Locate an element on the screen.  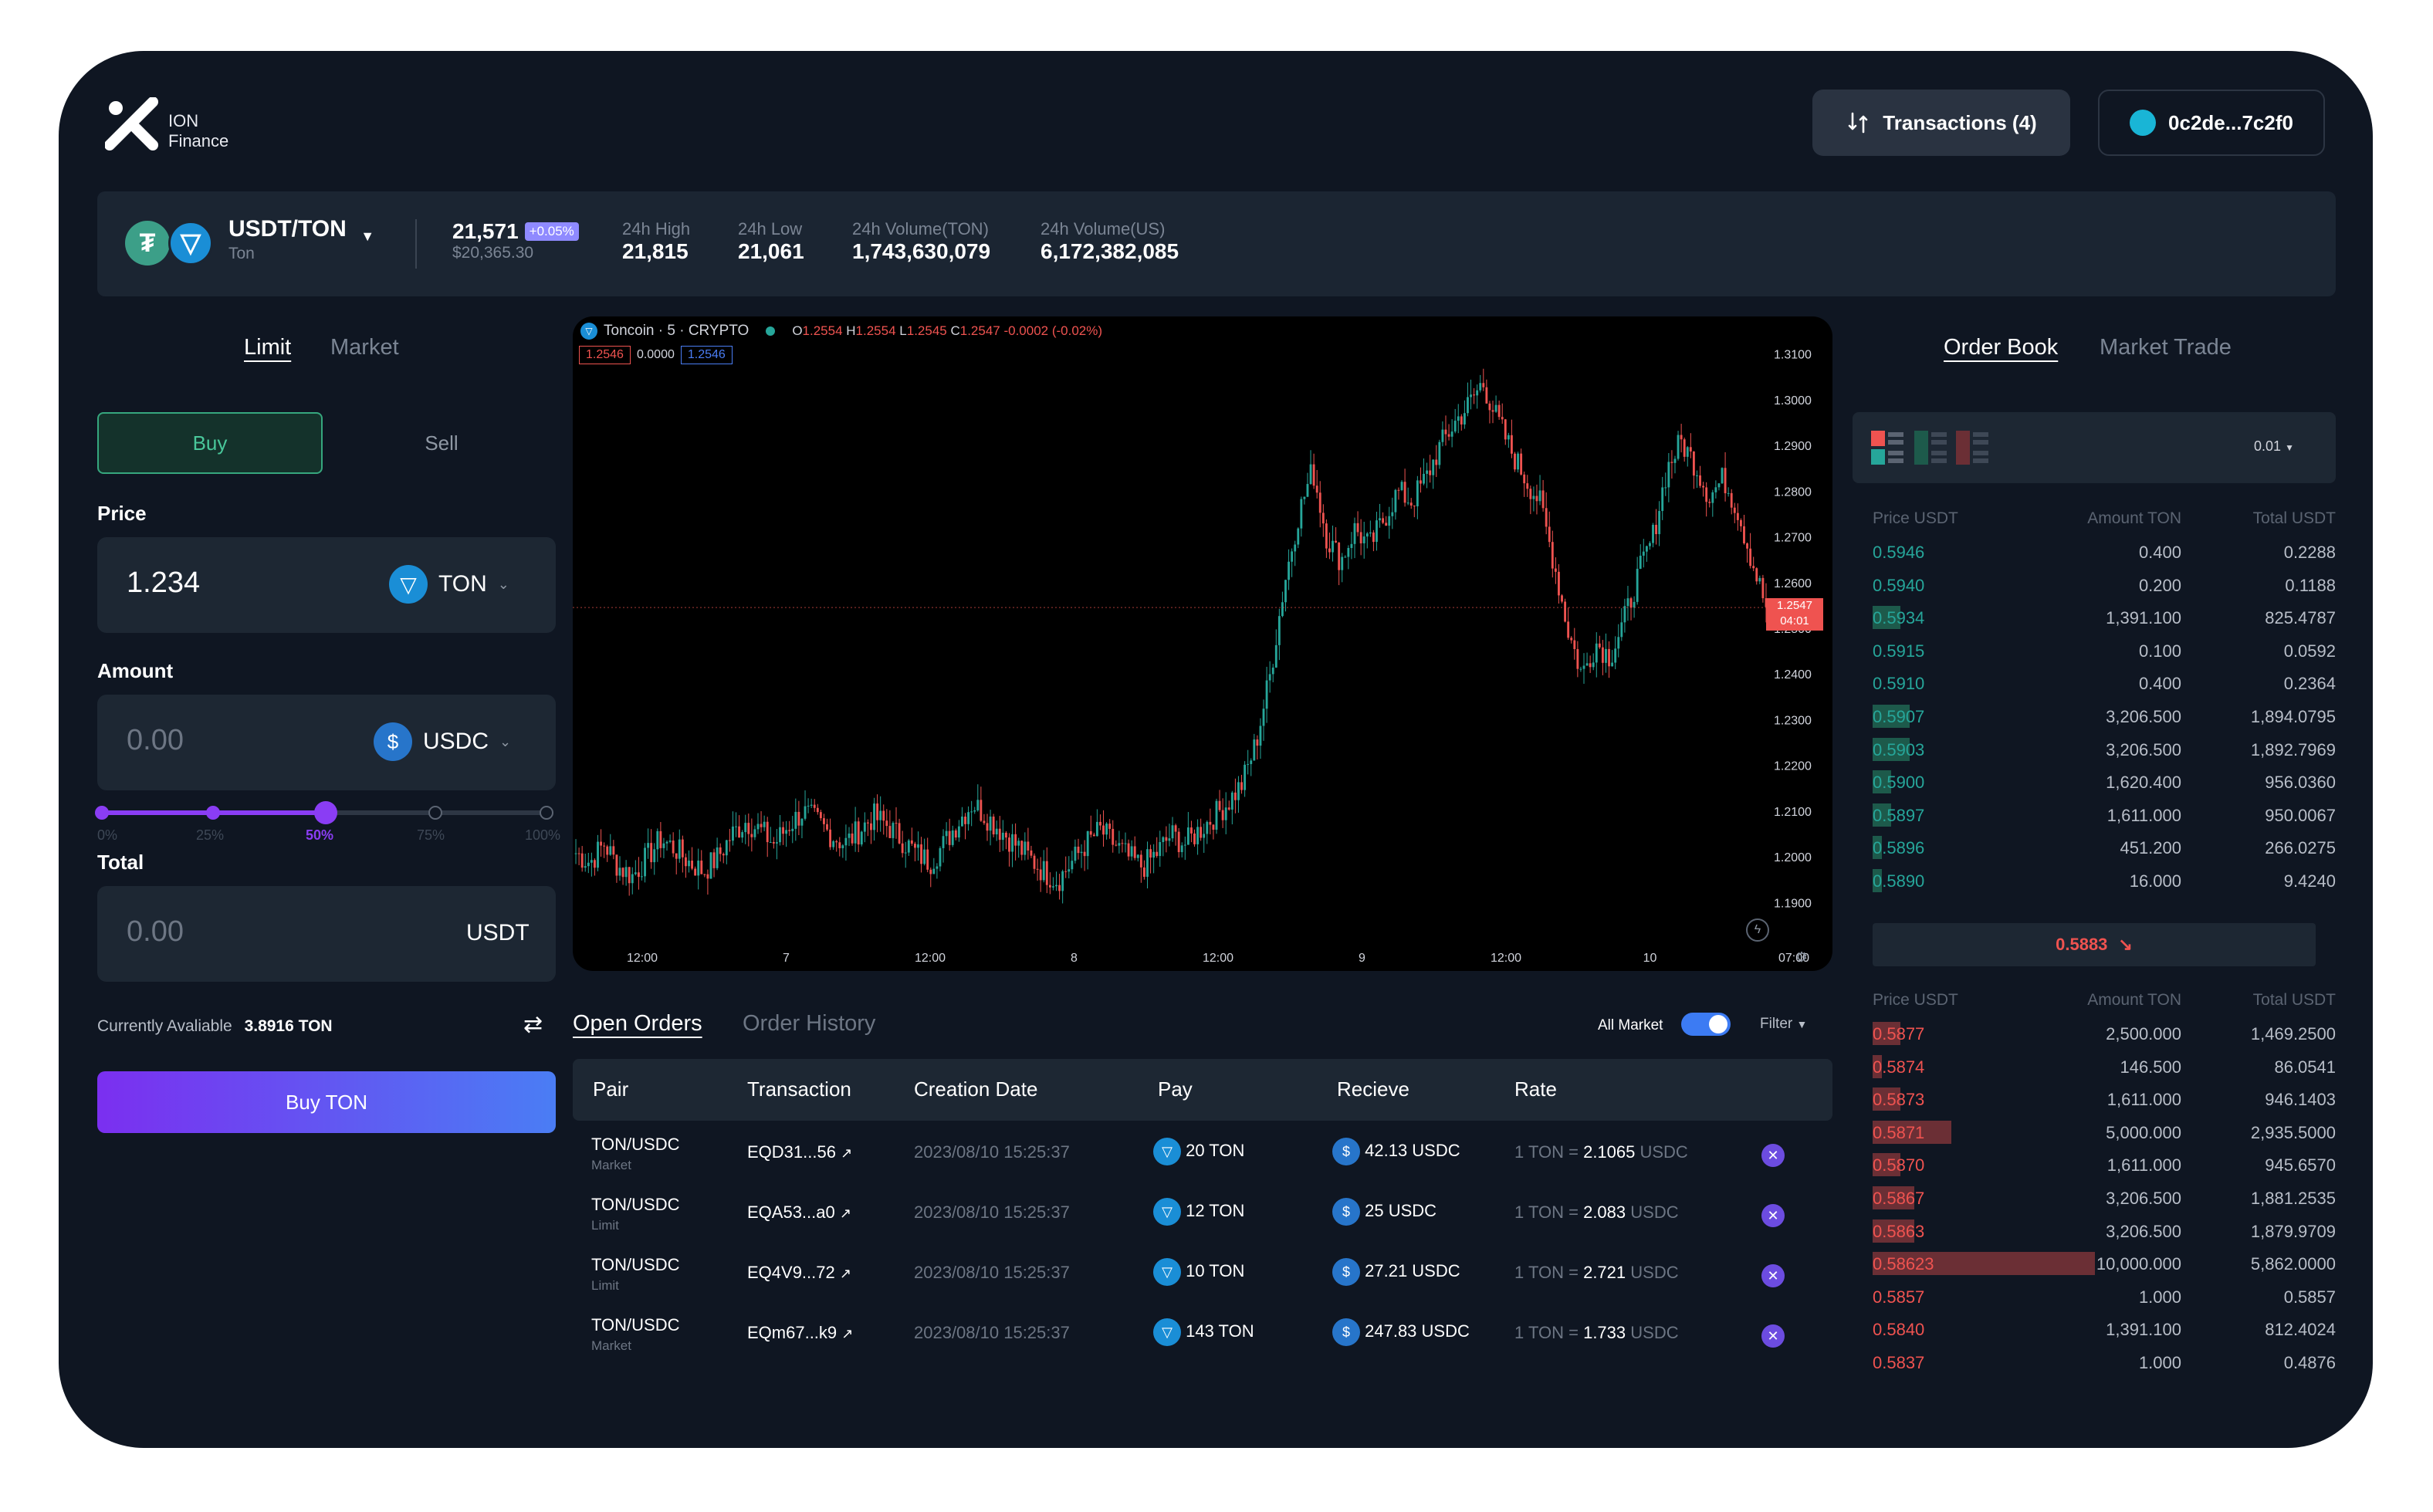
orderbook-row: 0.5867 3,206.500 1,881.2535 is located at coordinates (2104, 1199).